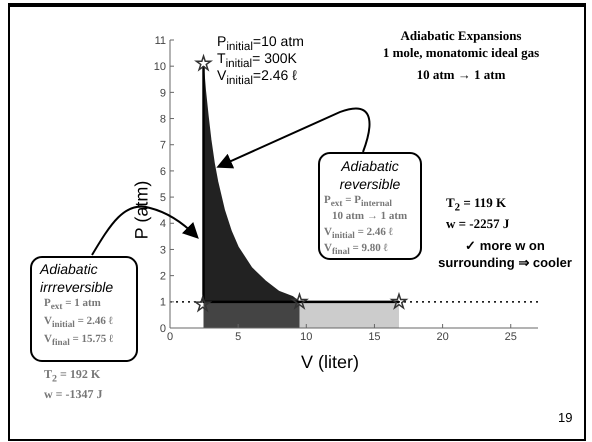  Describe the element at coordinates (374, 336) in the screenshot. I see `x-tick-label: 15` at that location.